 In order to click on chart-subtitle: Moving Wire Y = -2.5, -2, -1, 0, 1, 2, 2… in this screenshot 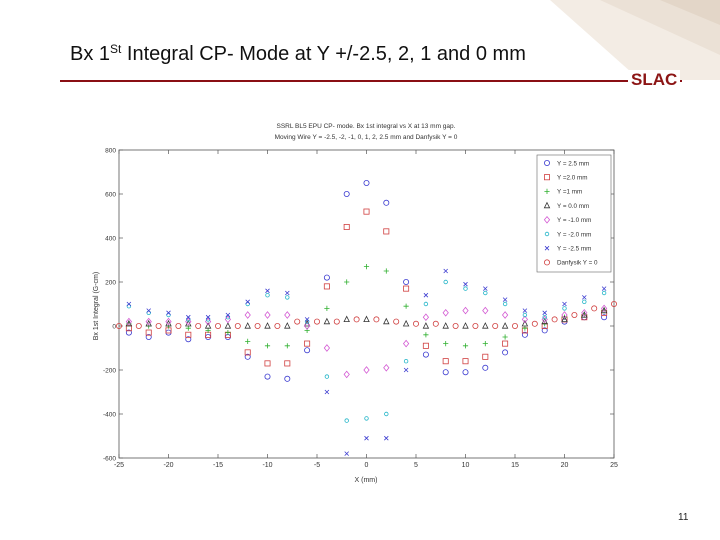, I will do `click(366, 137)`.